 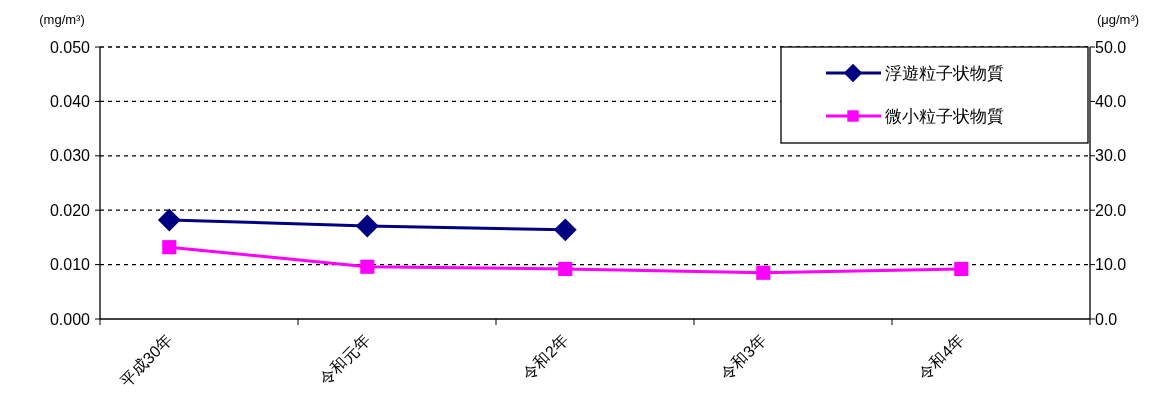 I want to click on x-tick-label: 令和3年, so click(x=743, y=357).